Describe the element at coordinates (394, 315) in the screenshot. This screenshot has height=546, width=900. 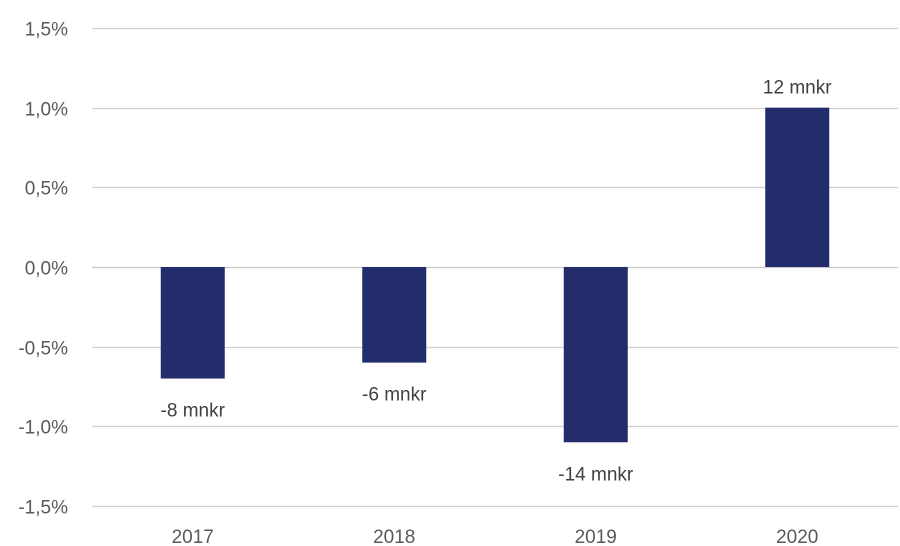
I see `bar-2018` at that location.